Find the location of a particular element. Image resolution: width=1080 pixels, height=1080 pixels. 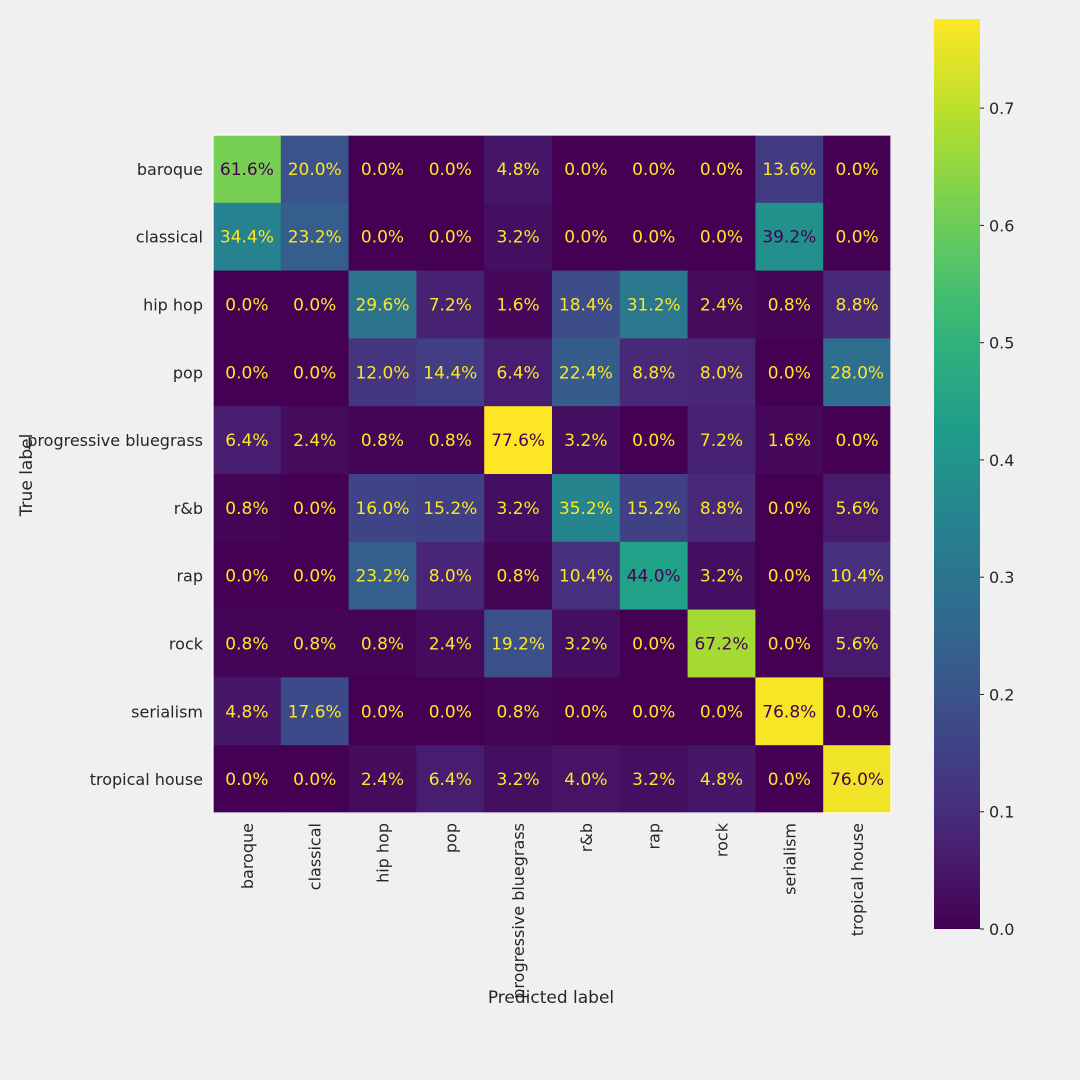

cell-value-label: 16.0% is located at coordinates (382, 509).